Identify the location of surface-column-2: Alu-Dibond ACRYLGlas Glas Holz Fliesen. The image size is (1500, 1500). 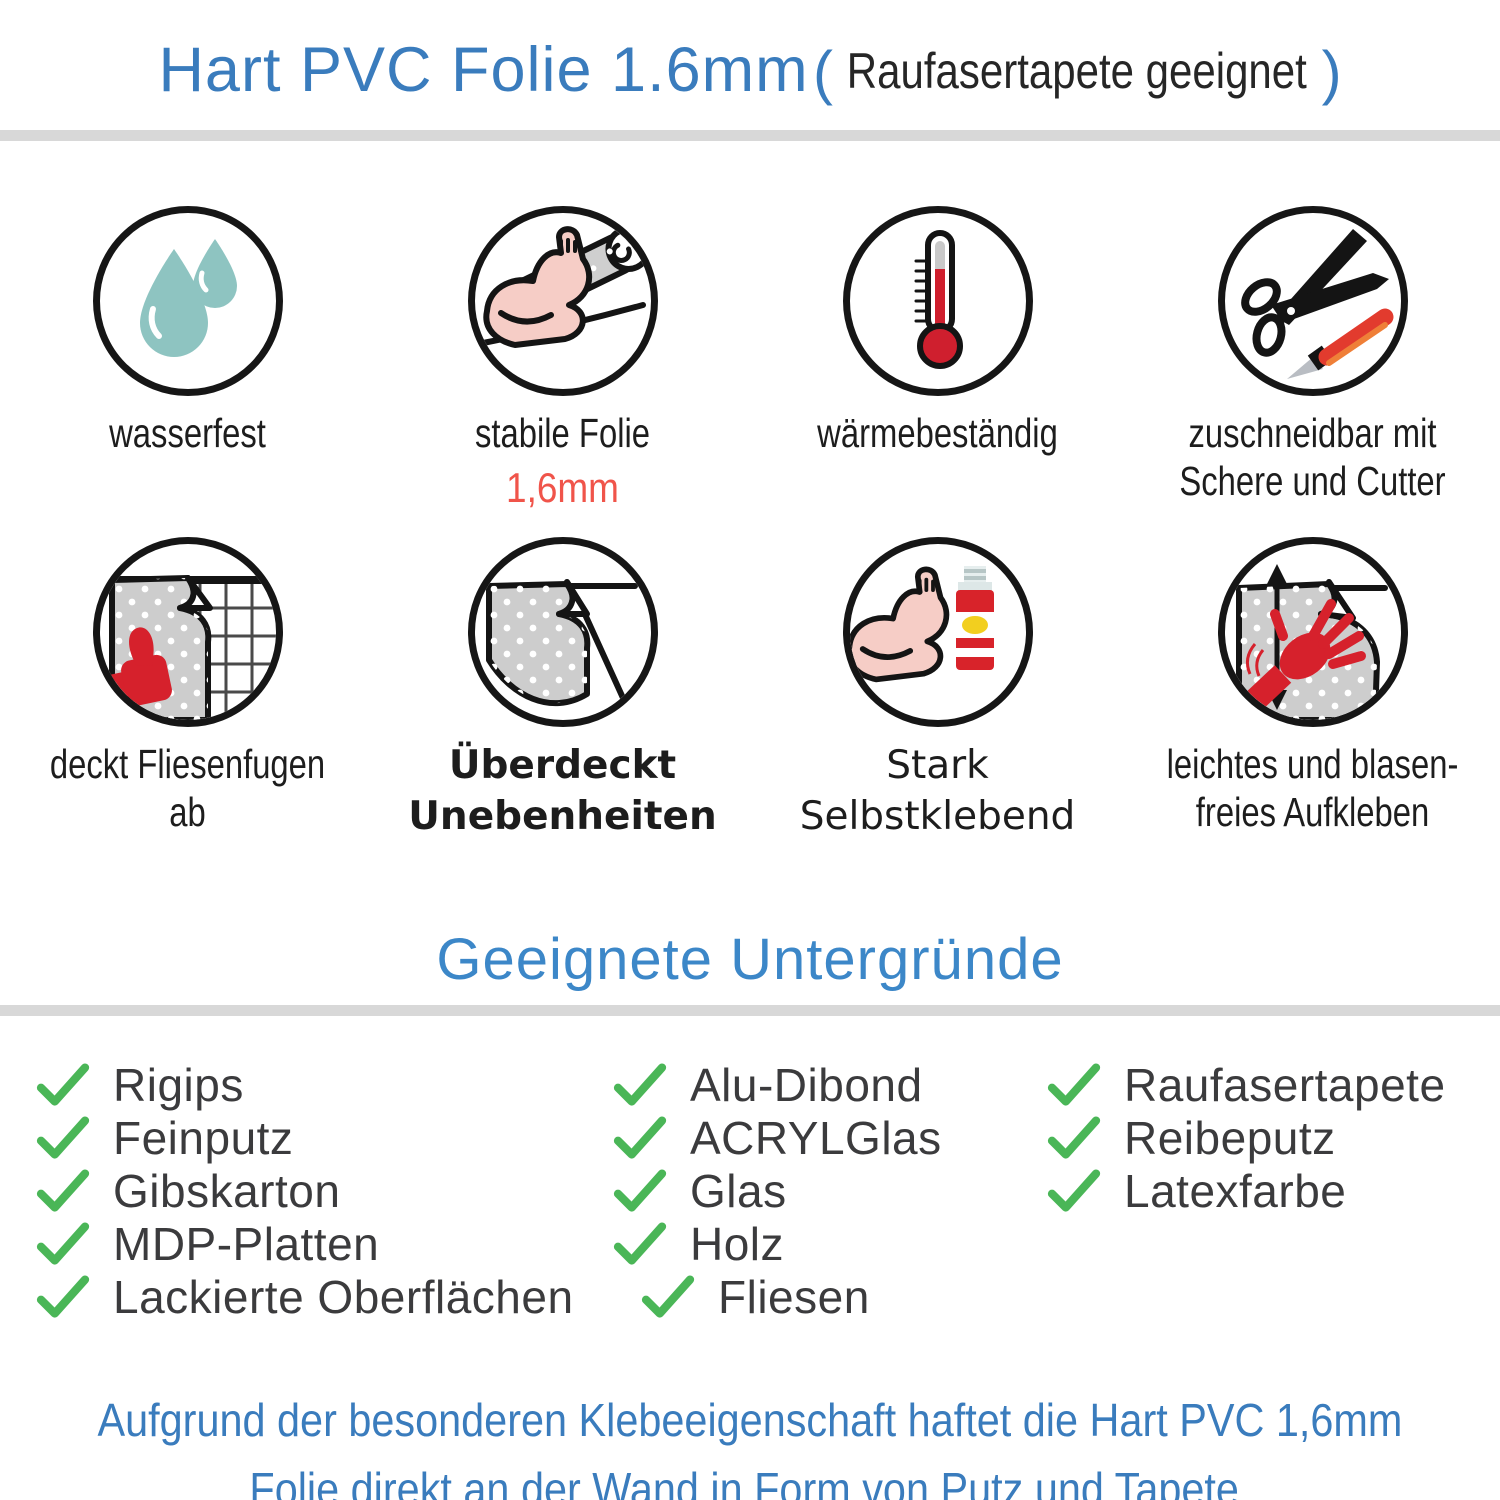
(777, 1190).